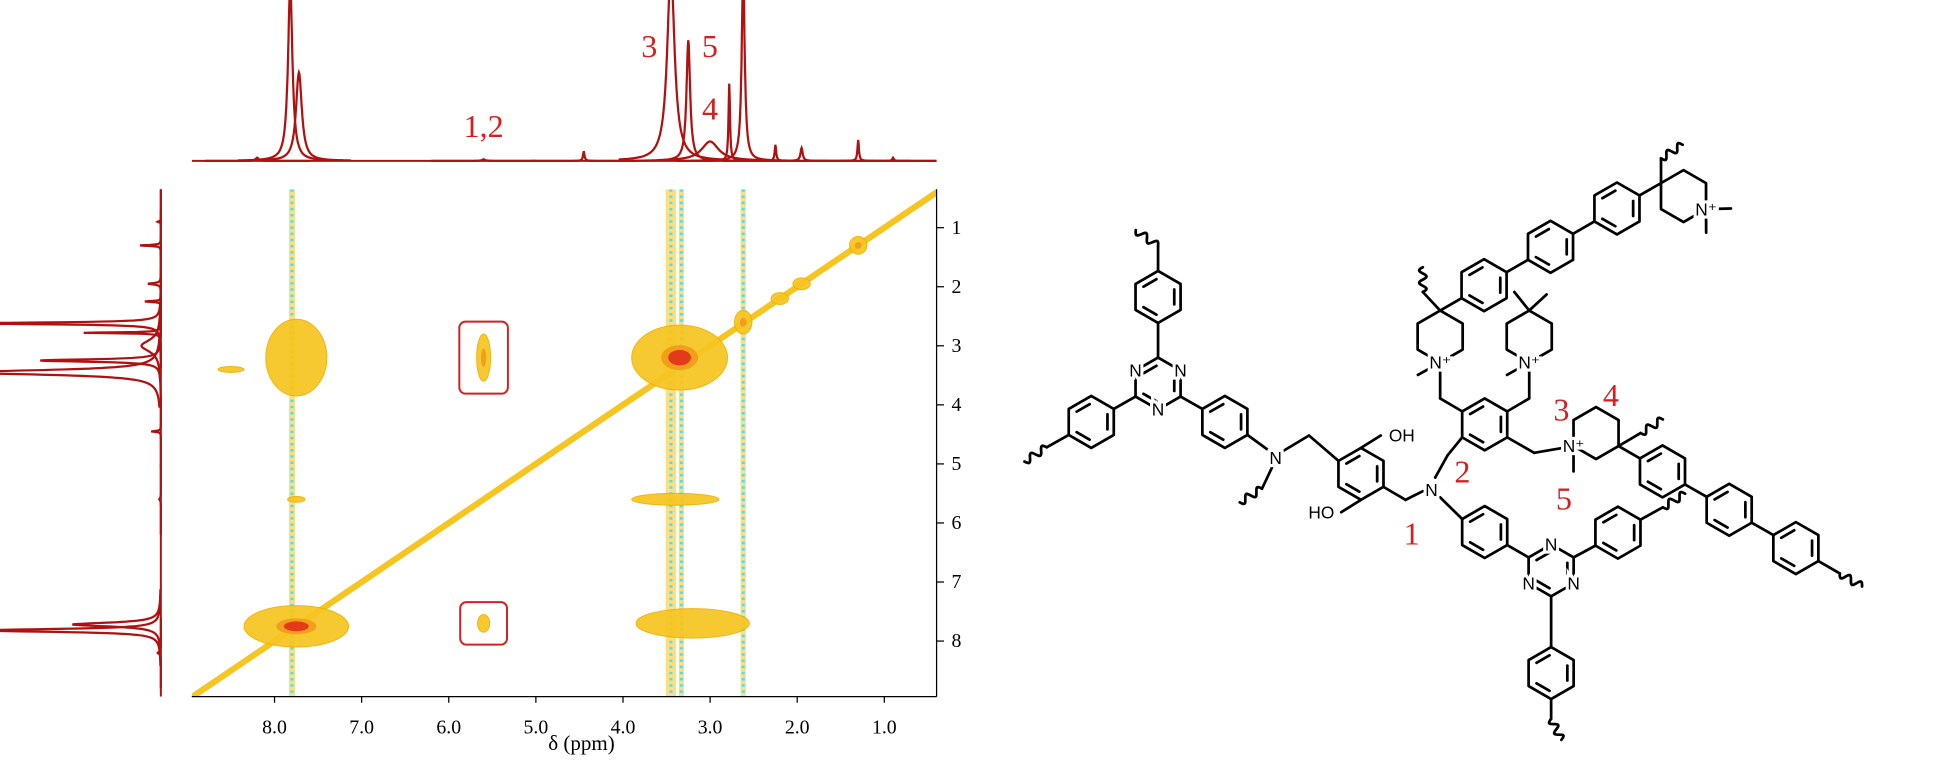 Image resolution: width=1940 pixels, height=765 pixels. What do you see at coordinates (1321, 512) in the screenshot?
I see `atom-label: HO` at bounding box center [1321, 512].